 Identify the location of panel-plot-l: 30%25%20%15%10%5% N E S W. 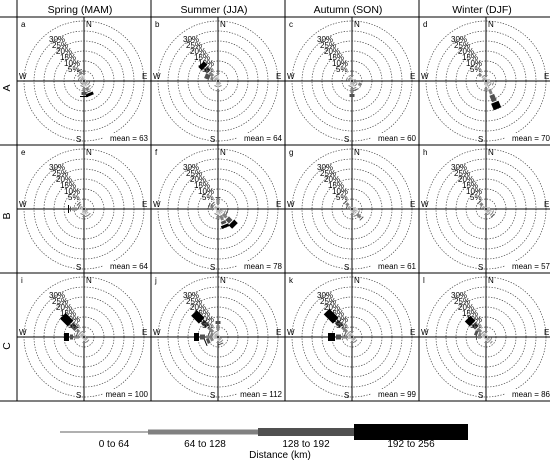
(484, 337).